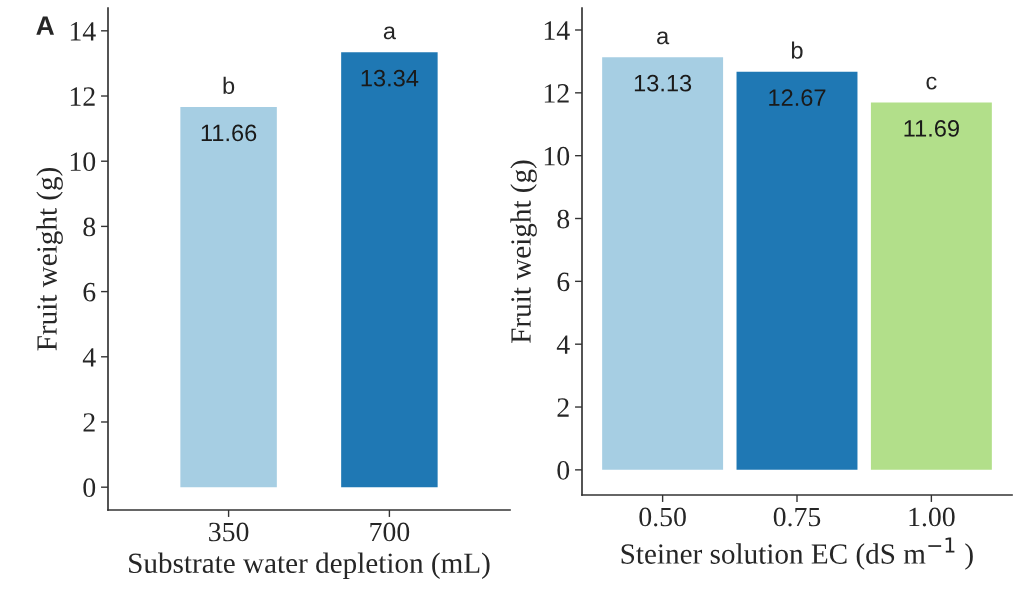 The image size is (1016, 600). What do you see at coordinates (797, 97) in the screenshot?
I see `data-label: 12.67` at bounding box center [797, 97].